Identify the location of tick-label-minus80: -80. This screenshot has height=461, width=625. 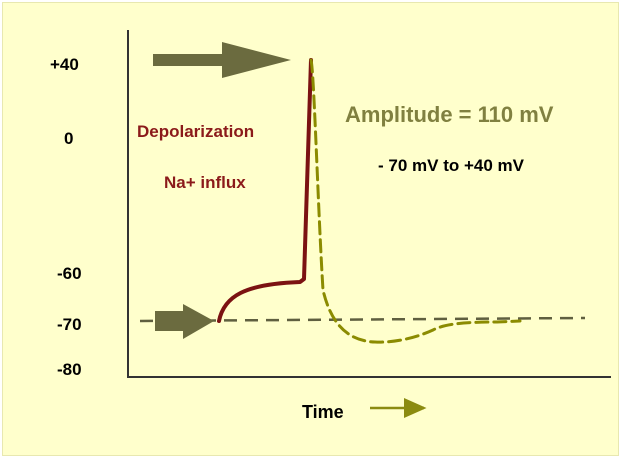
(69, 369).